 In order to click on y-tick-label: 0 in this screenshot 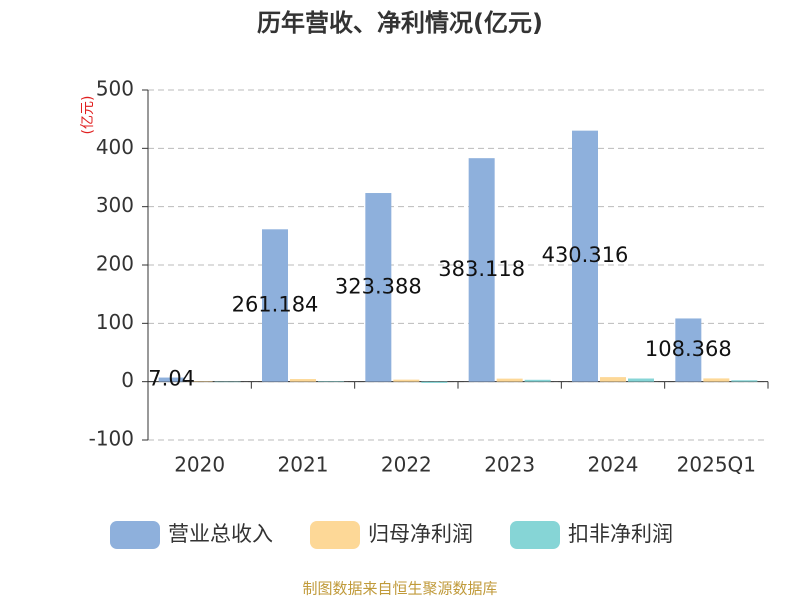, I will do `click(127, 380)`.